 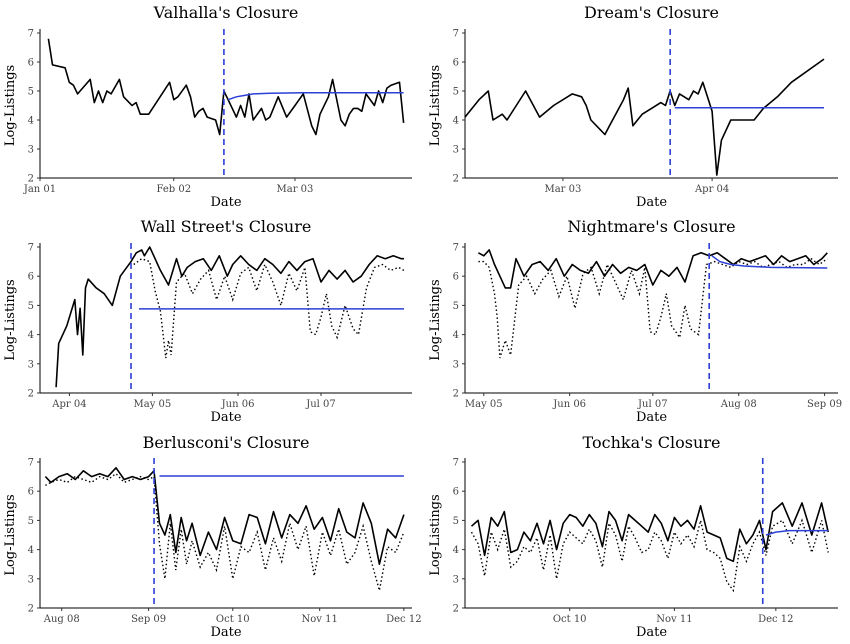 What do you see at coordinates (226, 226) in the screenshot?
I see `chart-title: Wall Street's Closure` at bounding box center [226, 226].